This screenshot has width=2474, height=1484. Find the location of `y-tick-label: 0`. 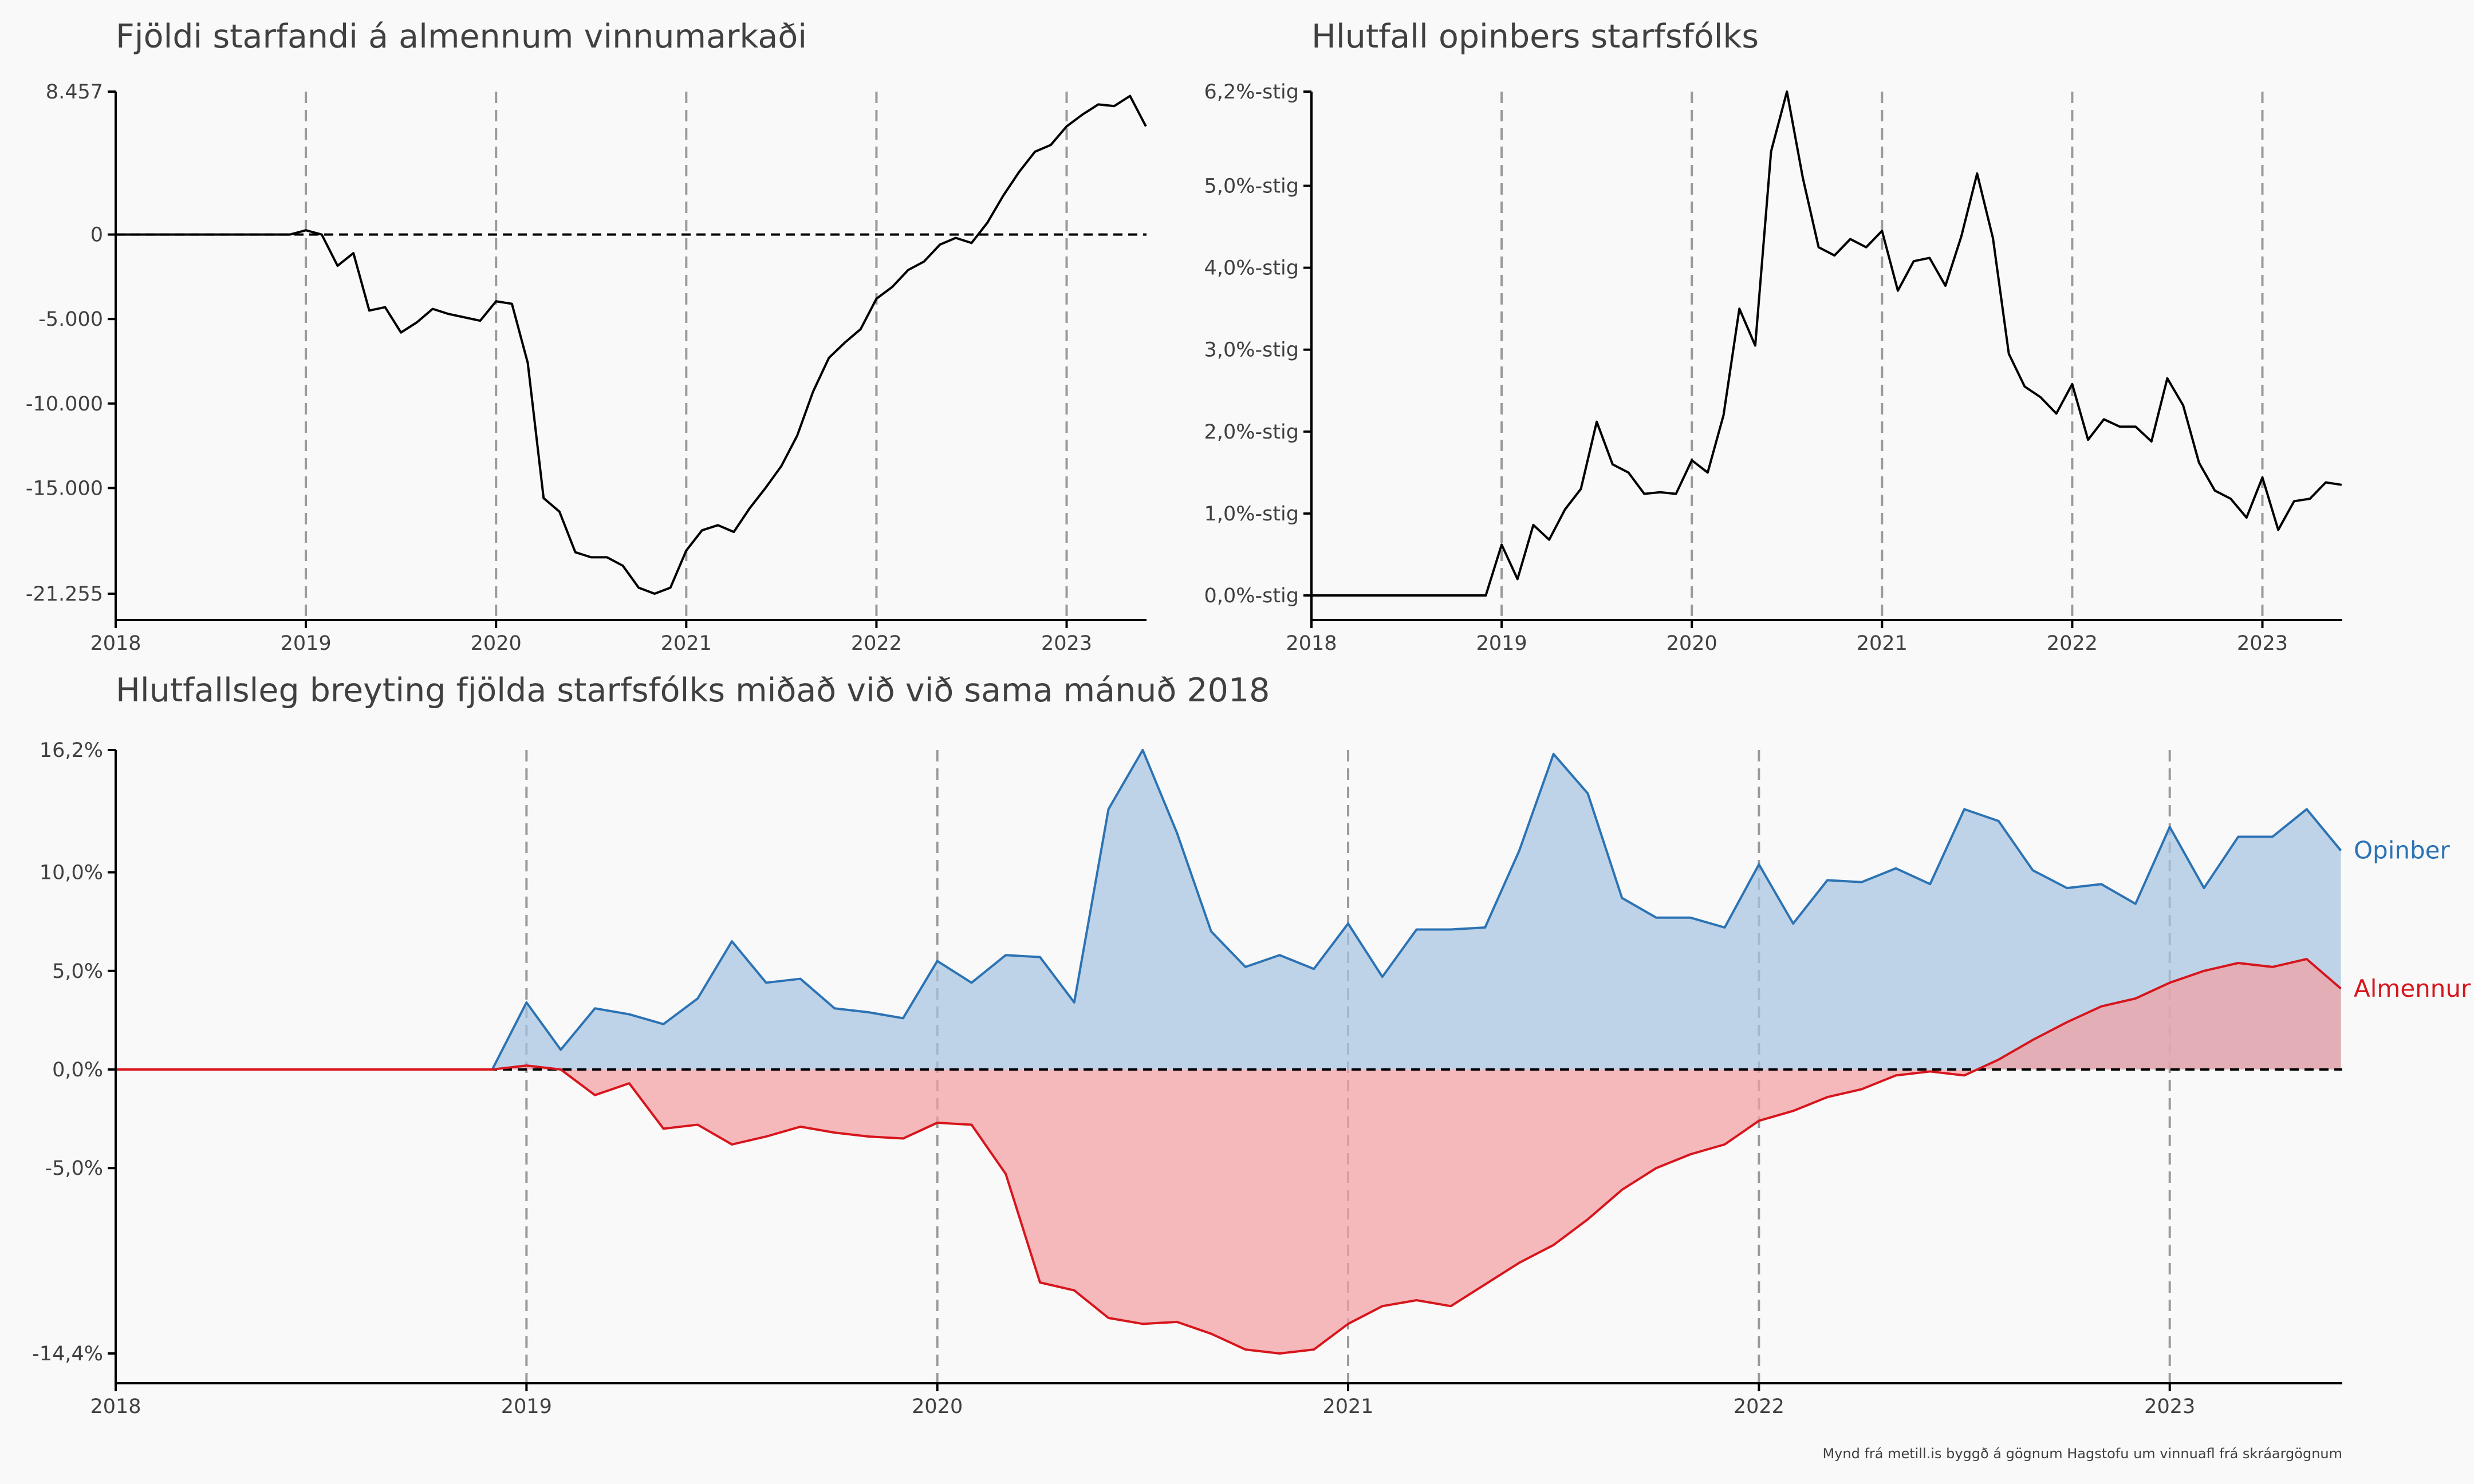

y-tick-label: 0 is located at coordinates (96, 235).